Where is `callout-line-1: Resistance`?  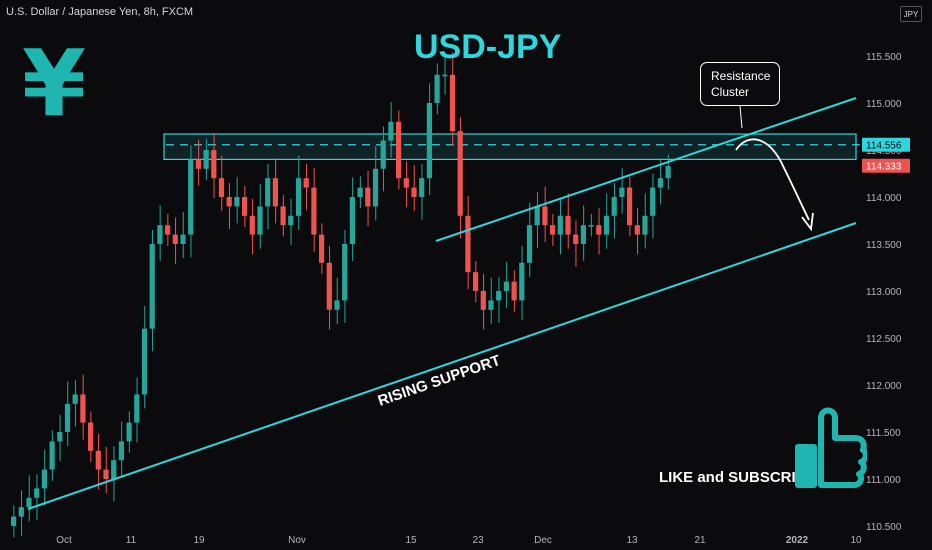 callout-line-1: Resistance is located at coordinates (741, 76).